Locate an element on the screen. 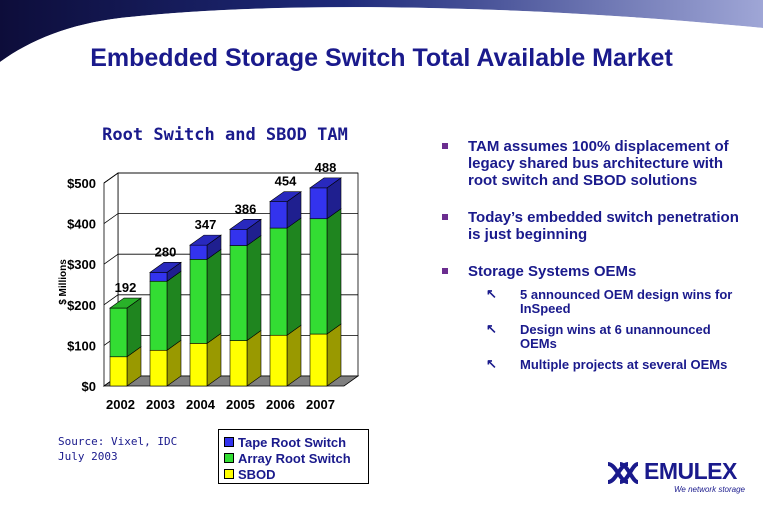 The width and height of the screenshot is (763, 508). sub-bullet-item: ↖ 5 announced OEM design wins for InSpeed is located at coordinates (604, 301).